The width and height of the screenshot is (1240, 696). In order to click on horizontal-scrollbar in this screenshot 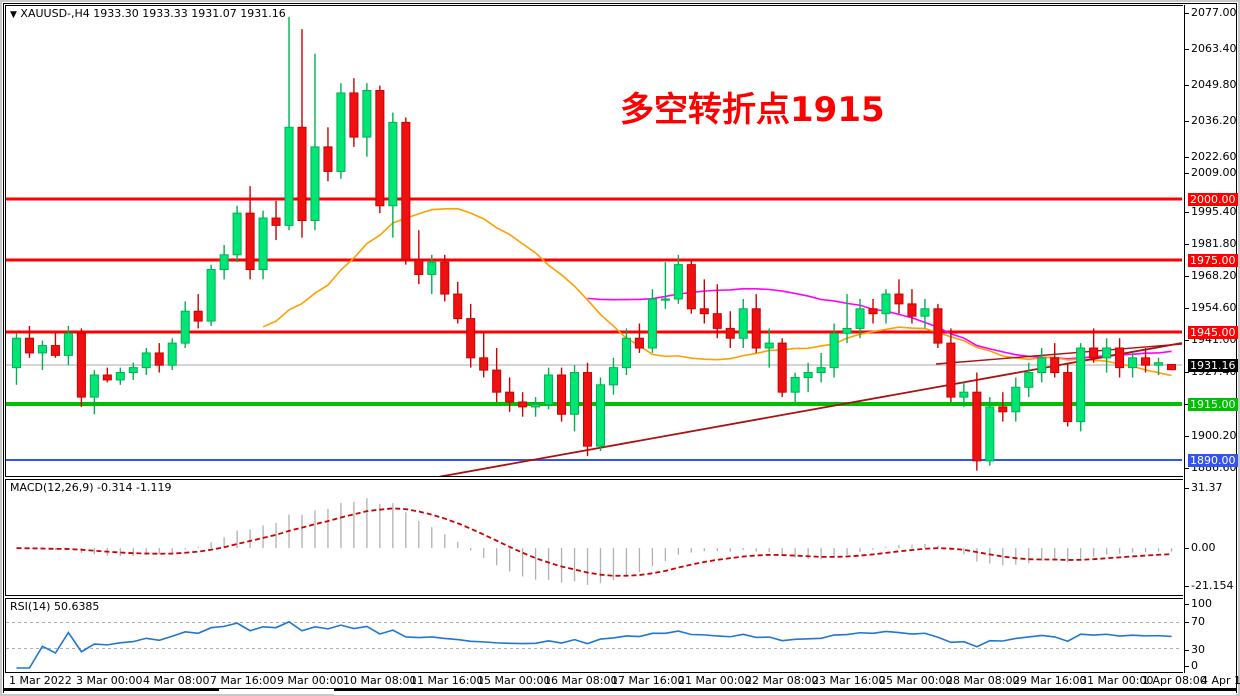, I will do `click(620, 691)`.